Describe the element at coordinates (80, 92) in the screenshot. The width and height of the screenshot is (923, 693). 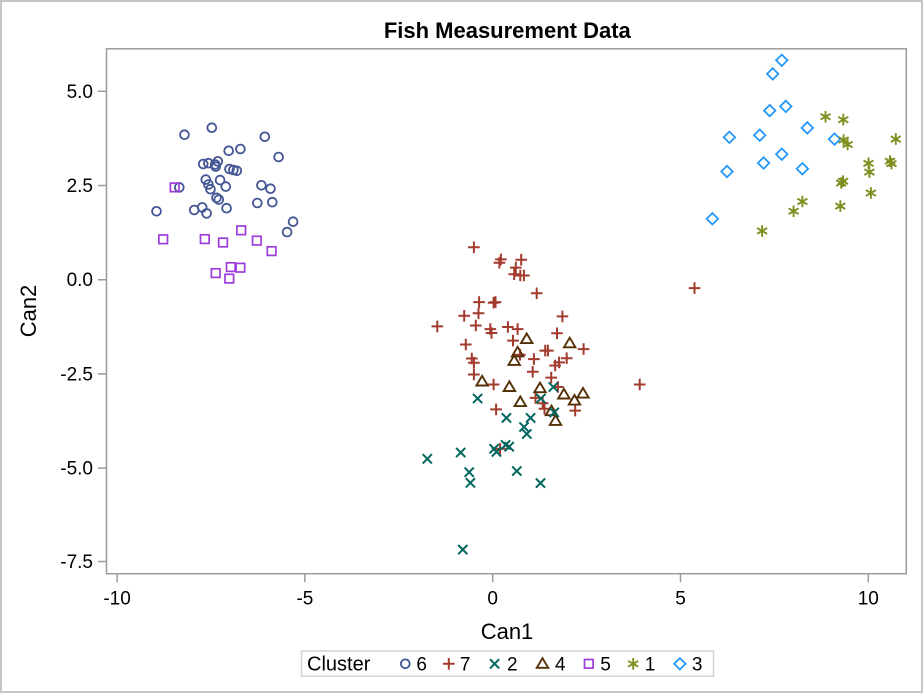
I see `svg-text: 5.0` at that location.